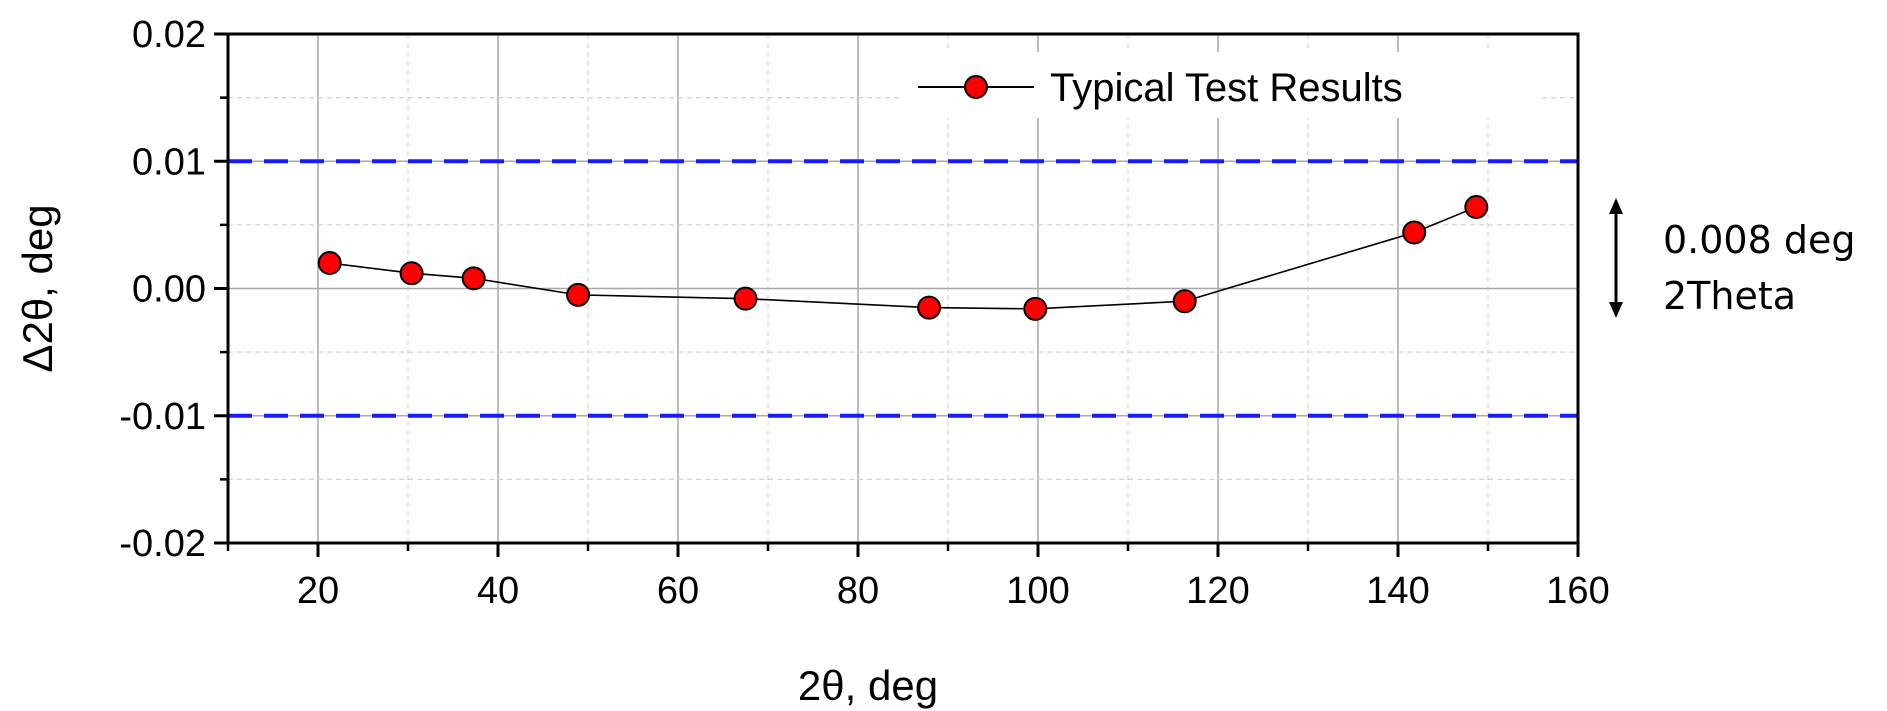  What do you see at coordinates (498, 591) in the screenshot?
I see `x-tick-label: 40` at bounding box center [498, 591].